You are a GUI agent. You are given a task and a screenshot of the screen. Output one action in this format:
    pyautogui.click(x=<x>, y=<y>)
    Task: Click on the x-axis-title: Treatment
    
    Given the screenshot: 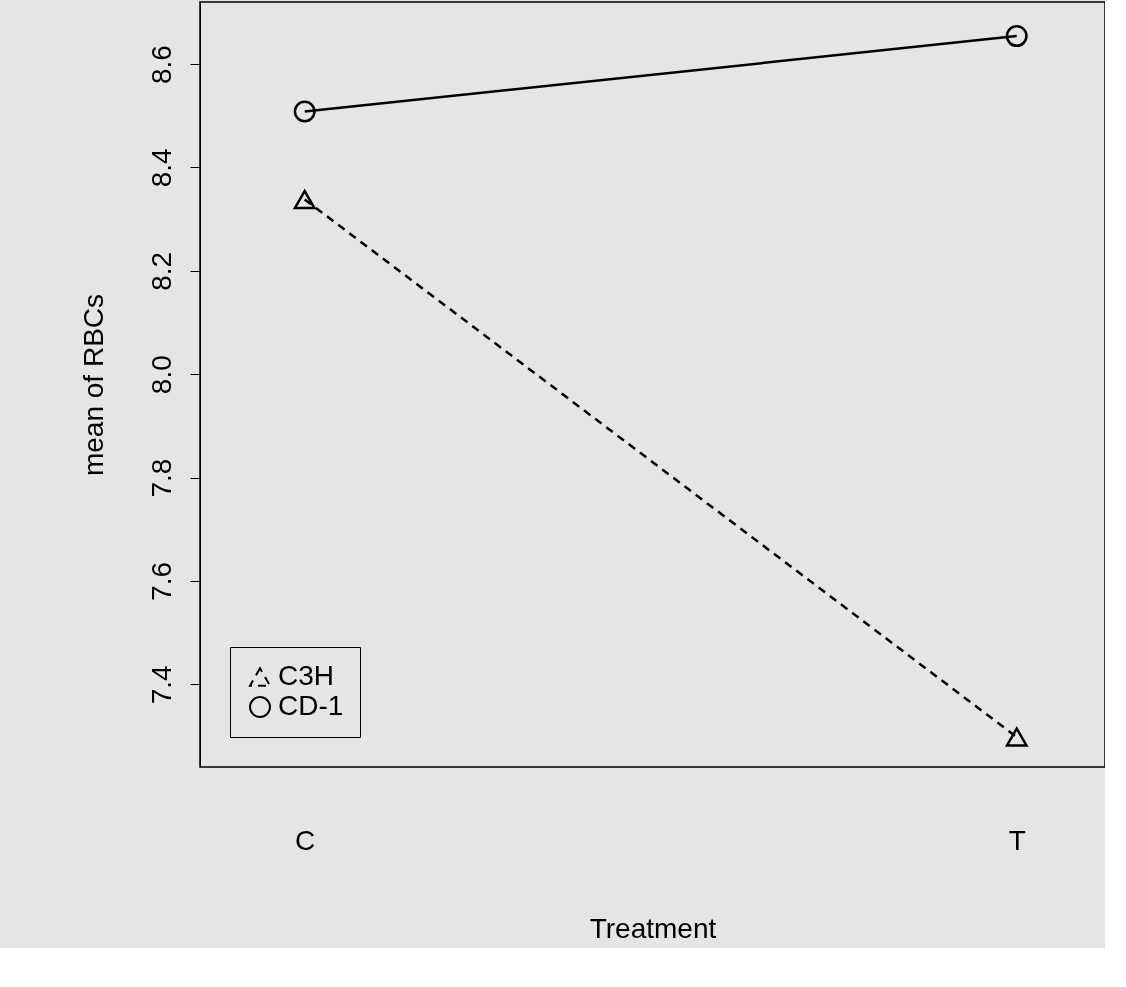 What is the action you would take?
    pyautogui.click(x=653, y=928)
    